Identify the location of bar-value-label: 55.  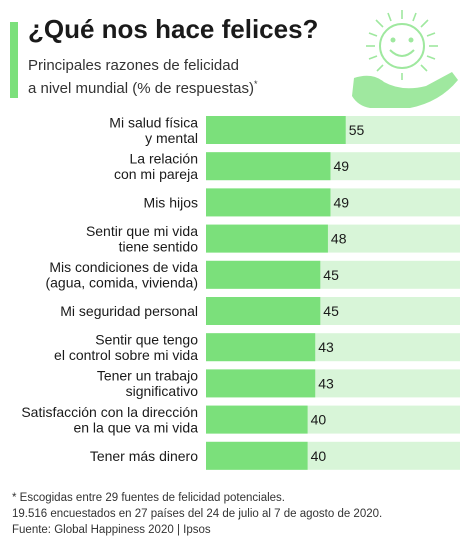
(357, 130).